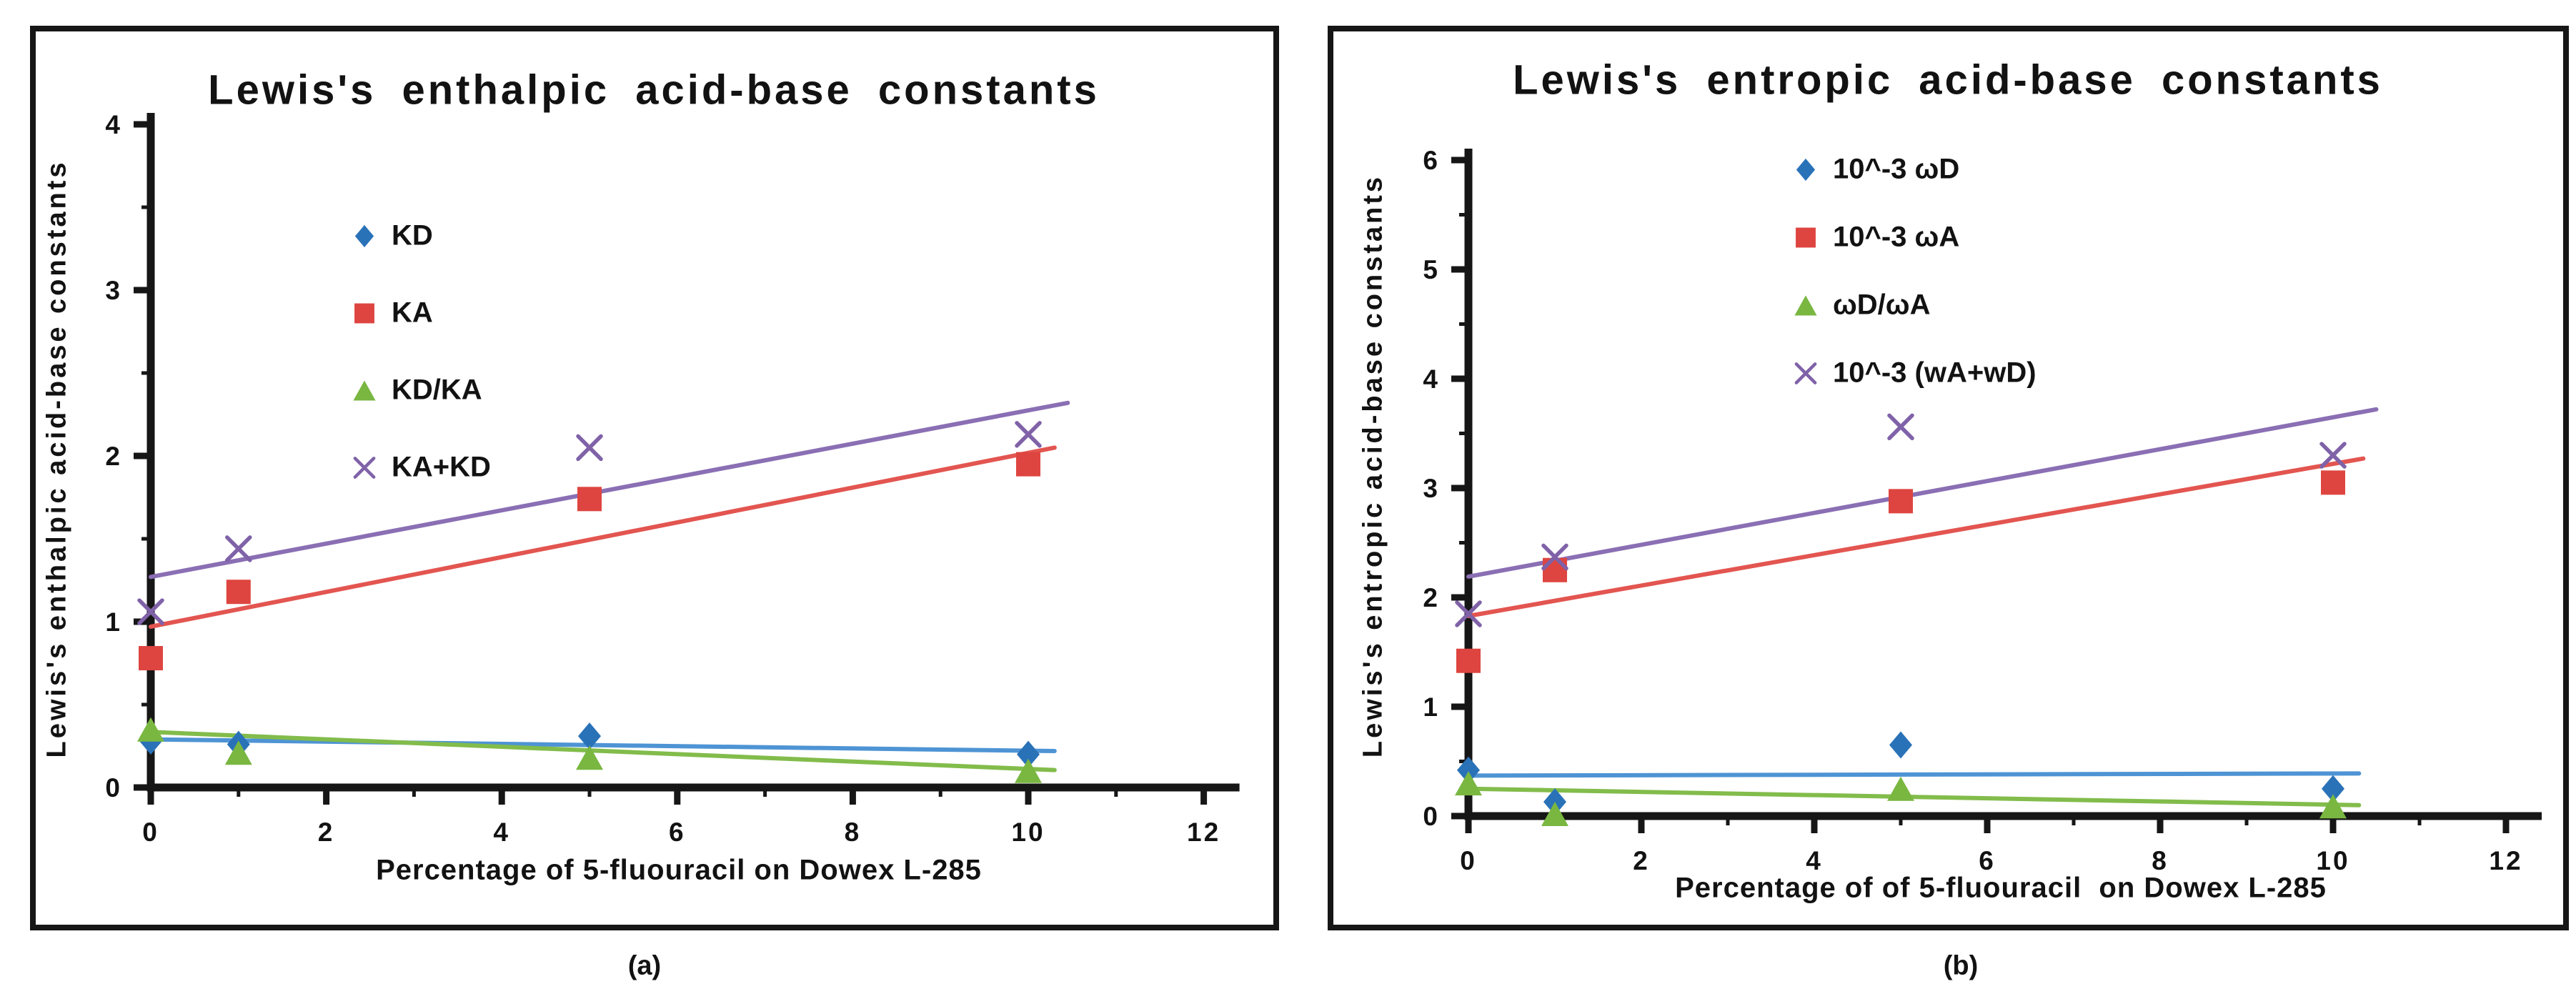  I want to click on panel-b-caption: (b), so click(1961, 966).